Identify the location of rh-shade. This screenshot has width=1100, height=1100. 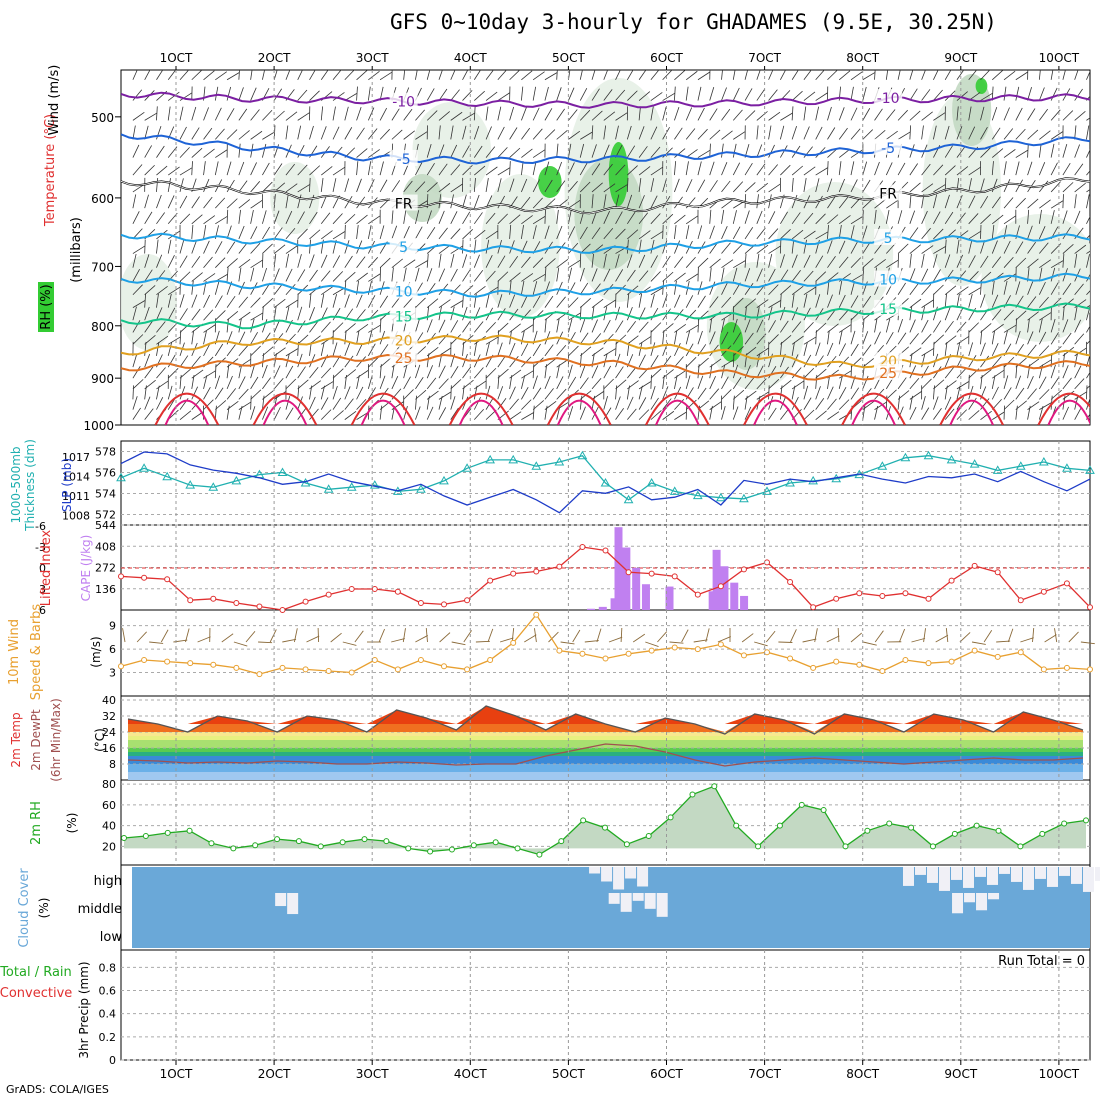
(295, 198).